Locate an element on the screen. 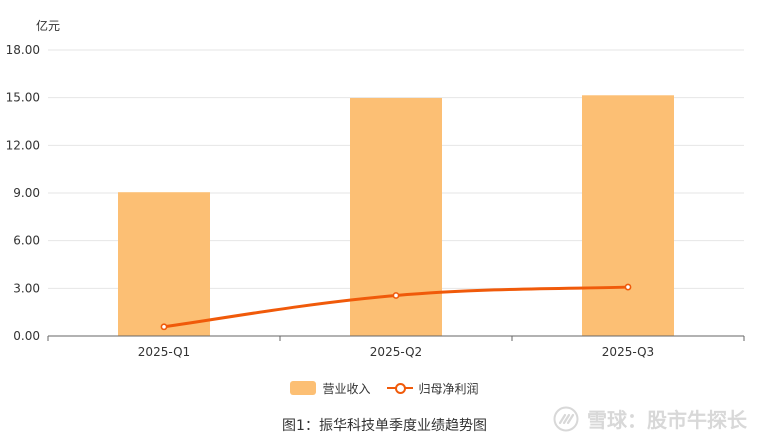  legend-line-swatch is located at coordinates (399, 388).